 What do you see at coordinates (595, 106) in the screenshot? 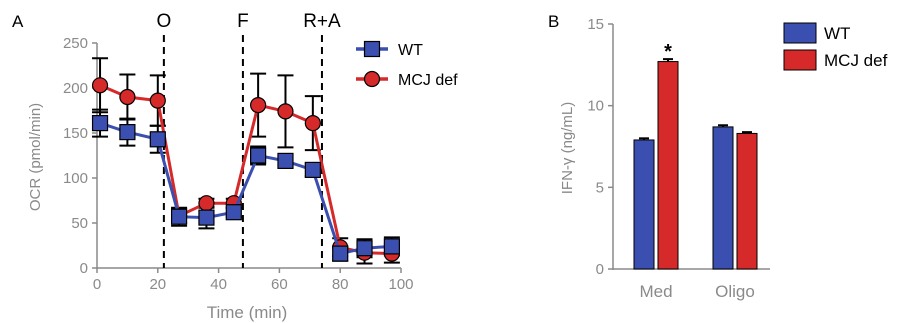
I see `panel-b-y-tick-label: 10` at bounding box center [595, 106].